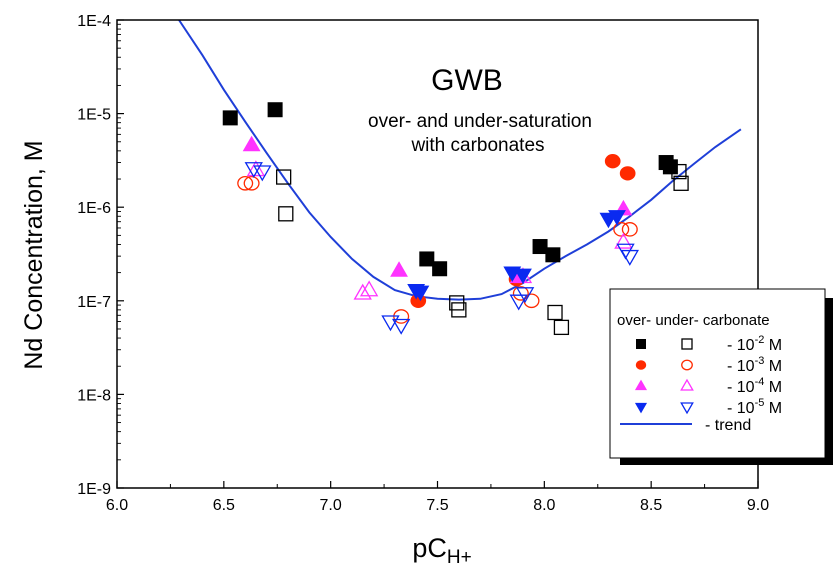  I want to click on y-tick-label: 1E-9, so click(94, 489).